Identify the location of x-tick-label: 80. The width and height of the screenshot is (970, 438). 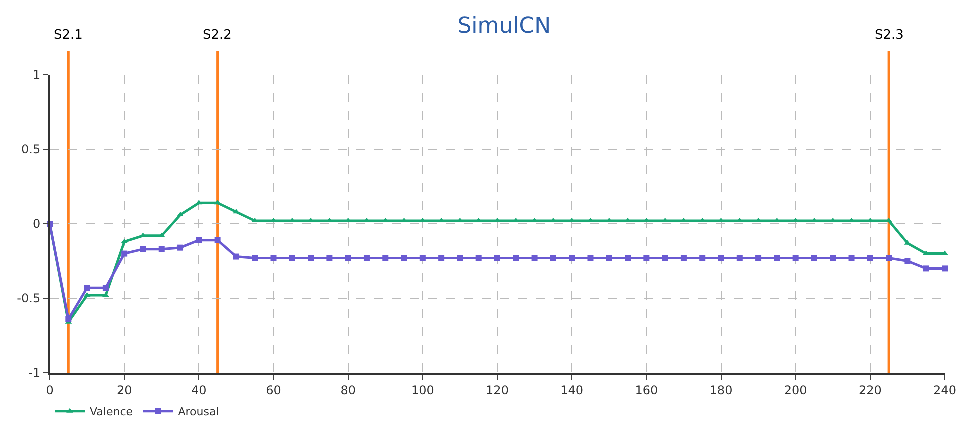
(348, 390).